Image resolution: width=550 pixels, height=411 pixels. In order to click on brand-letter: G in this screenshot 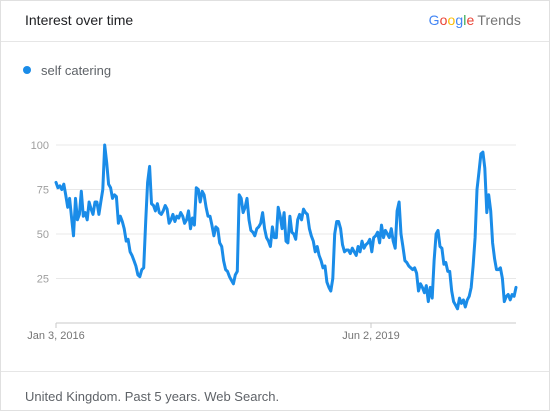, I will do `click(434, 20)`.